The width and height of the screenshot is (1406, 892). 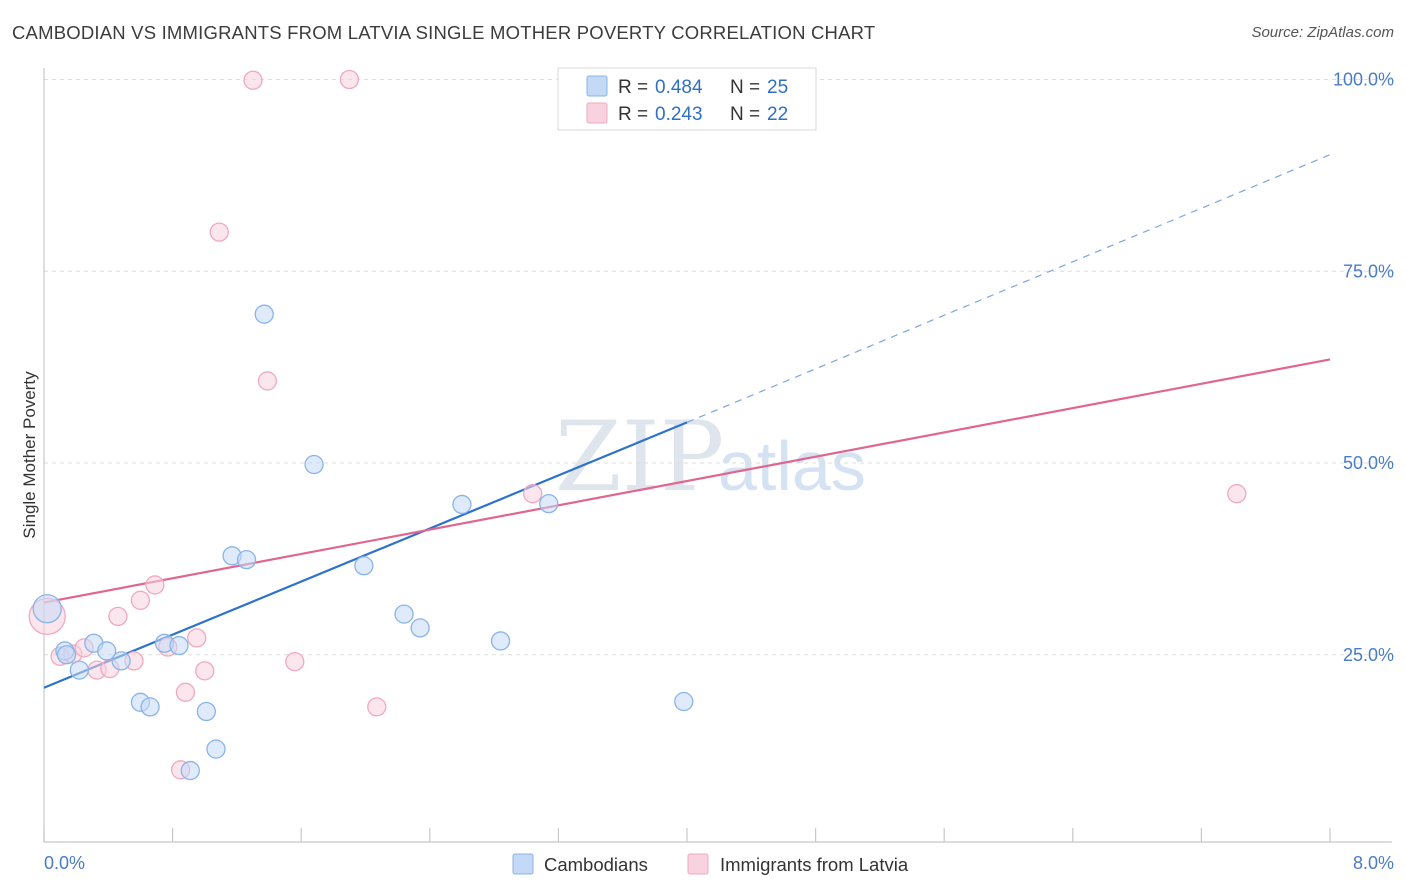 What do you see at coordinates (596, 864) in the screenshot?
I see `legend-label-cambodians: Cambodians` at bounding box center [596, 864].